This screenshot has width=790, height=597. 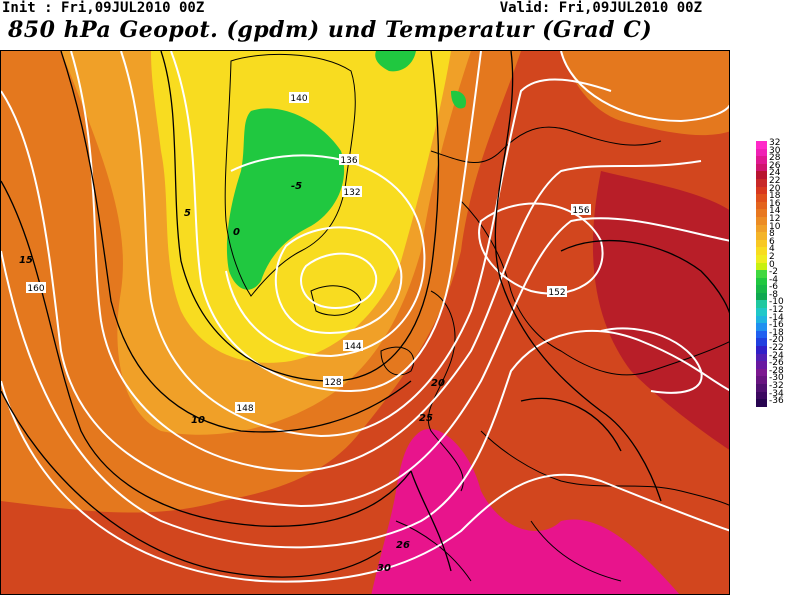 I want to click on legend-entry: -20, so click(x=772, y=341).